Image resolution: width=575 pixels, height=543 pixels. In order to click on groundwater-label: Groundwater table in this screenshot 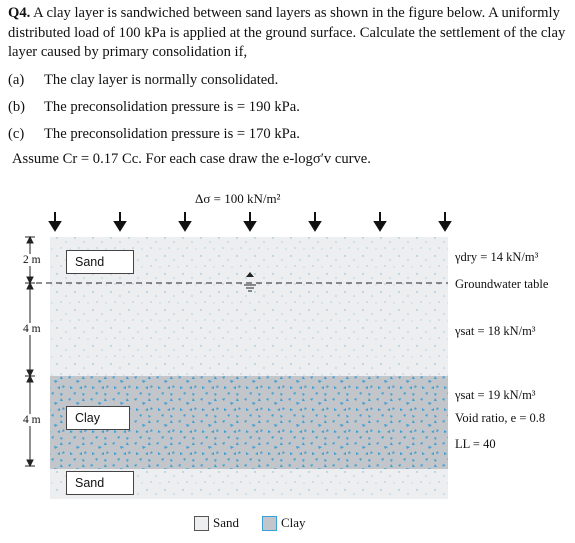, I will do `click(502, 284)`.